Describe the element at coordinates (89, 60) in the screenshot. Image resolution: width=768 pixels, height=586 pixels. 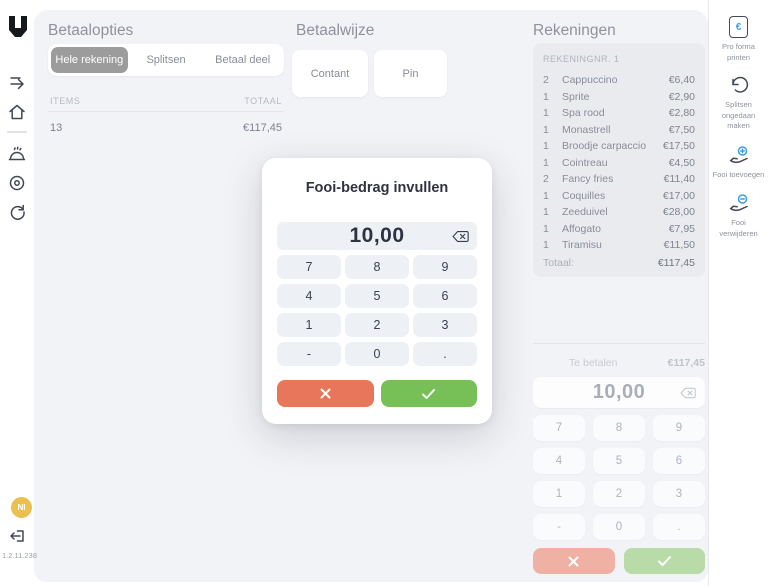
I see `tab-hele-rekening: Hele rekening` at that location.